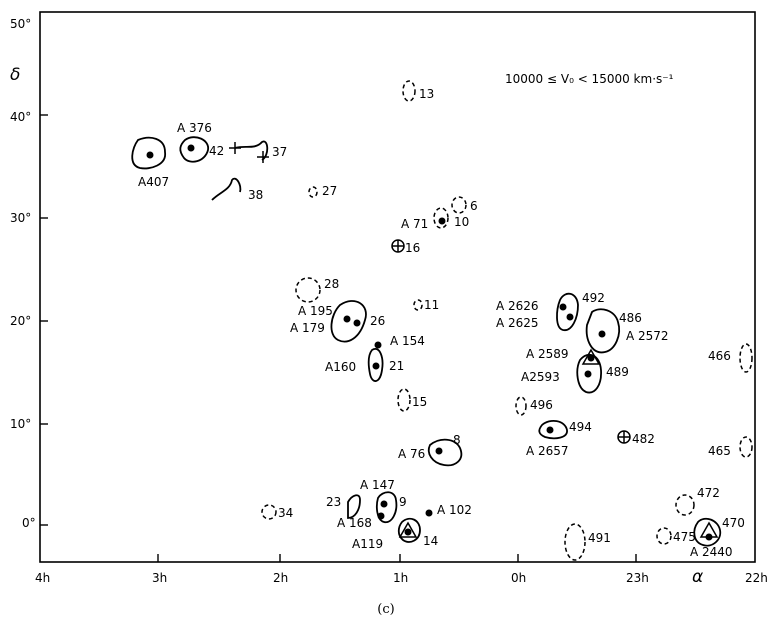 The width and height of the screenshot is (771, 630). I want to click on triangle-a119, so click(408, 529).